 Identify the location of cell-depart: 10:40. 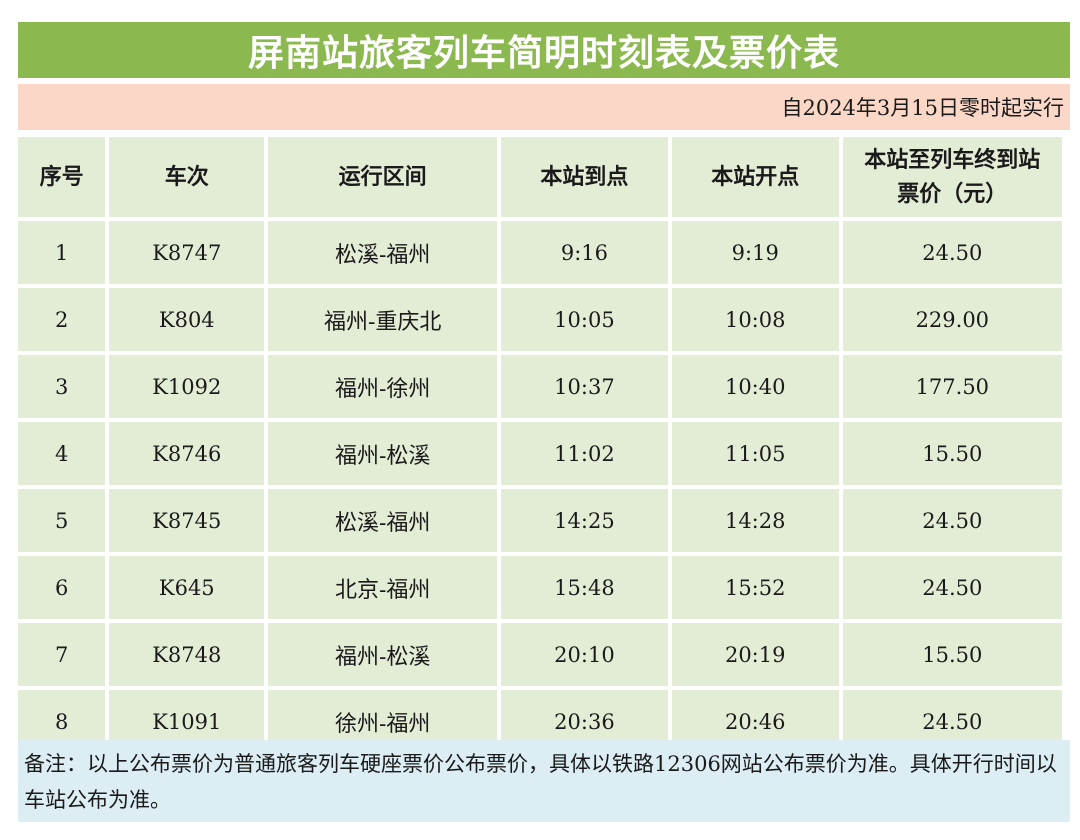
(755, 386).